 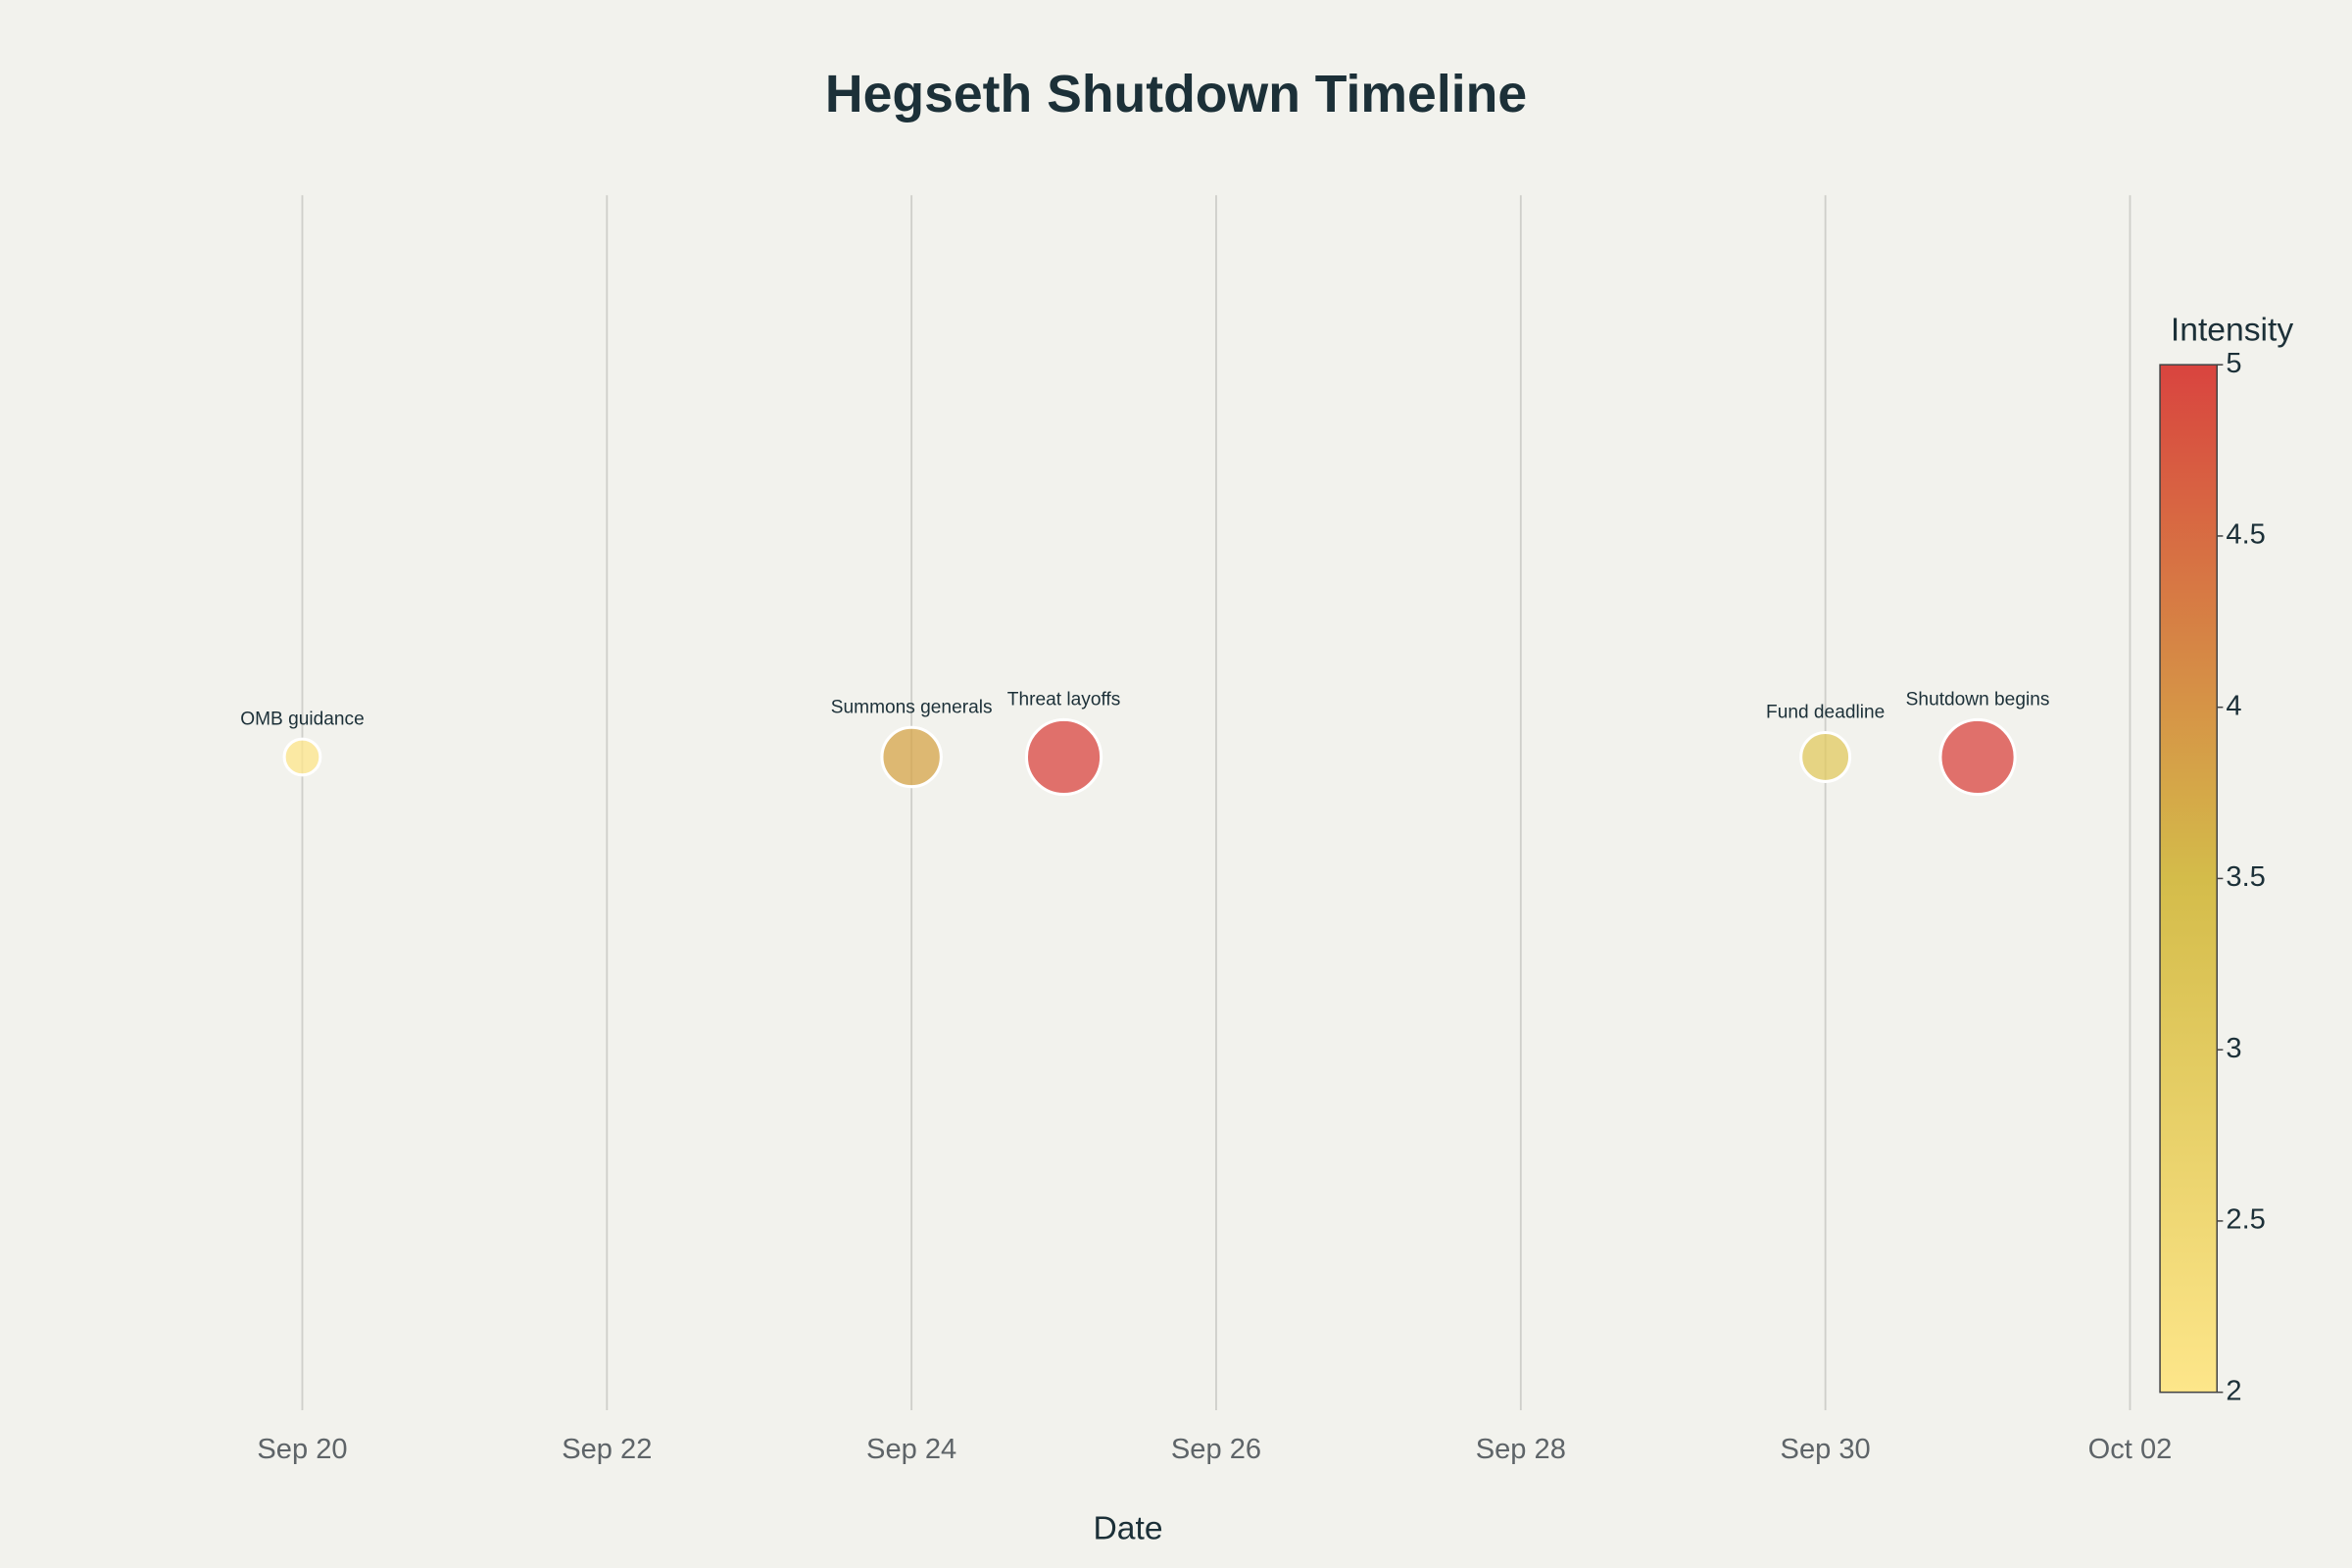 What do you see at coordinates (1826, 1449) in the screenshot?
I see `x-tick-label: Sep 30` at bounding box center [1826, 1449].